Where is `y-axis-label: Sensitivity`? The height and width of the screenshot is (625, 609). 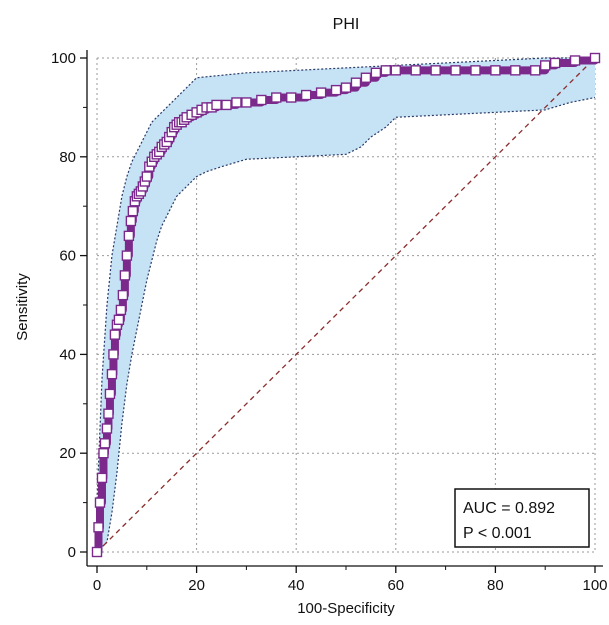 y-axis-label: Sensitivity is located at coordinates (22, 307).